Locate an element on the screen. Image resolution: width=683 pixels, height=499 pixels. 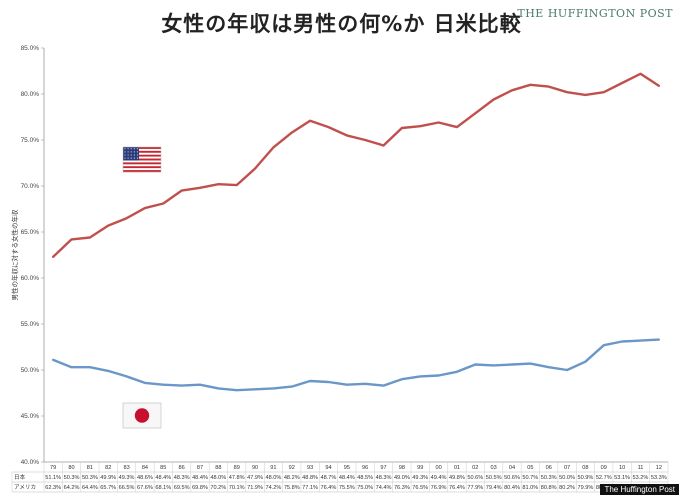
x-tick-label: 91 is located at coordinates (273, 468).